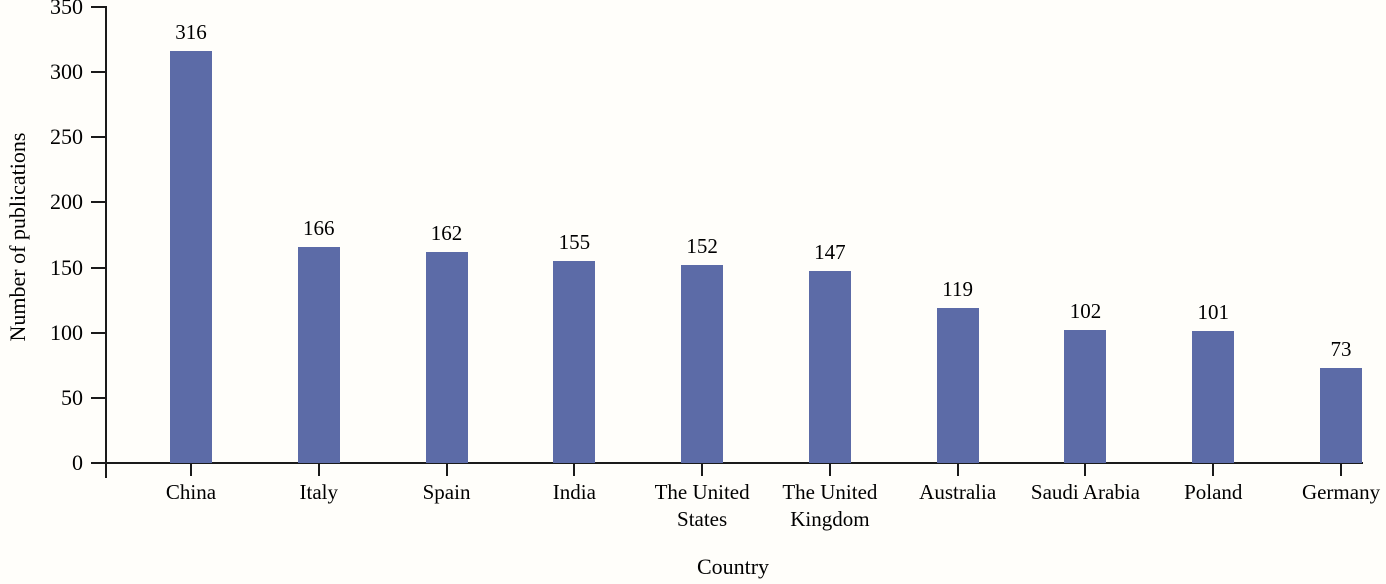 The image size is (1386, 584). What do you see at coordinates (1213, 312) in the screenshot?
I see `bar-value-label: 101` at bounding box center [1213, 312].